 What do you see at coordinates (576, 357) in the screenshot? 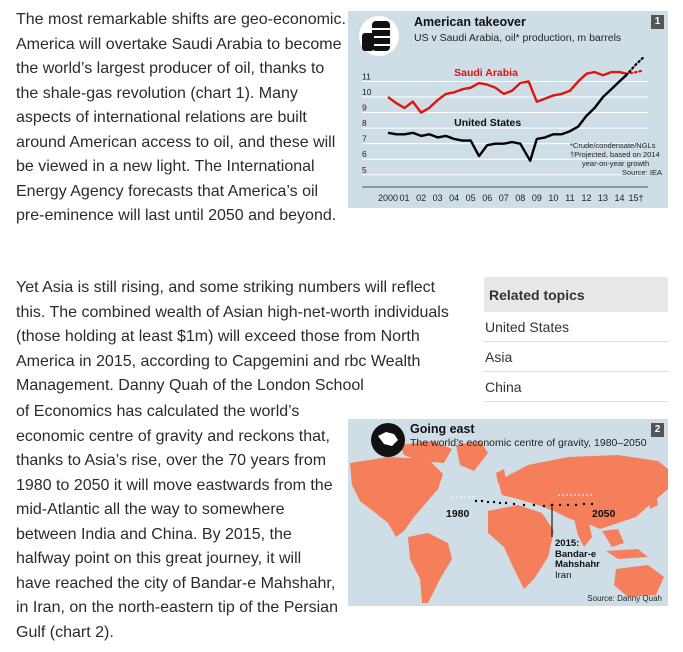
I see `related-topic-asia: Asia` at bounding box center [576, 357].